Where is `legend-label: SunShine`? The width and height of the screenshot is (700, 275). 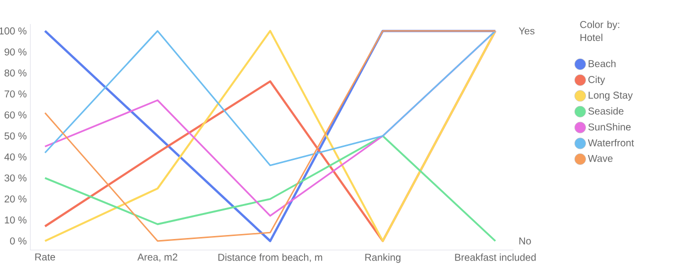 legend-label: SunShine is located at coordinates (609, 126).